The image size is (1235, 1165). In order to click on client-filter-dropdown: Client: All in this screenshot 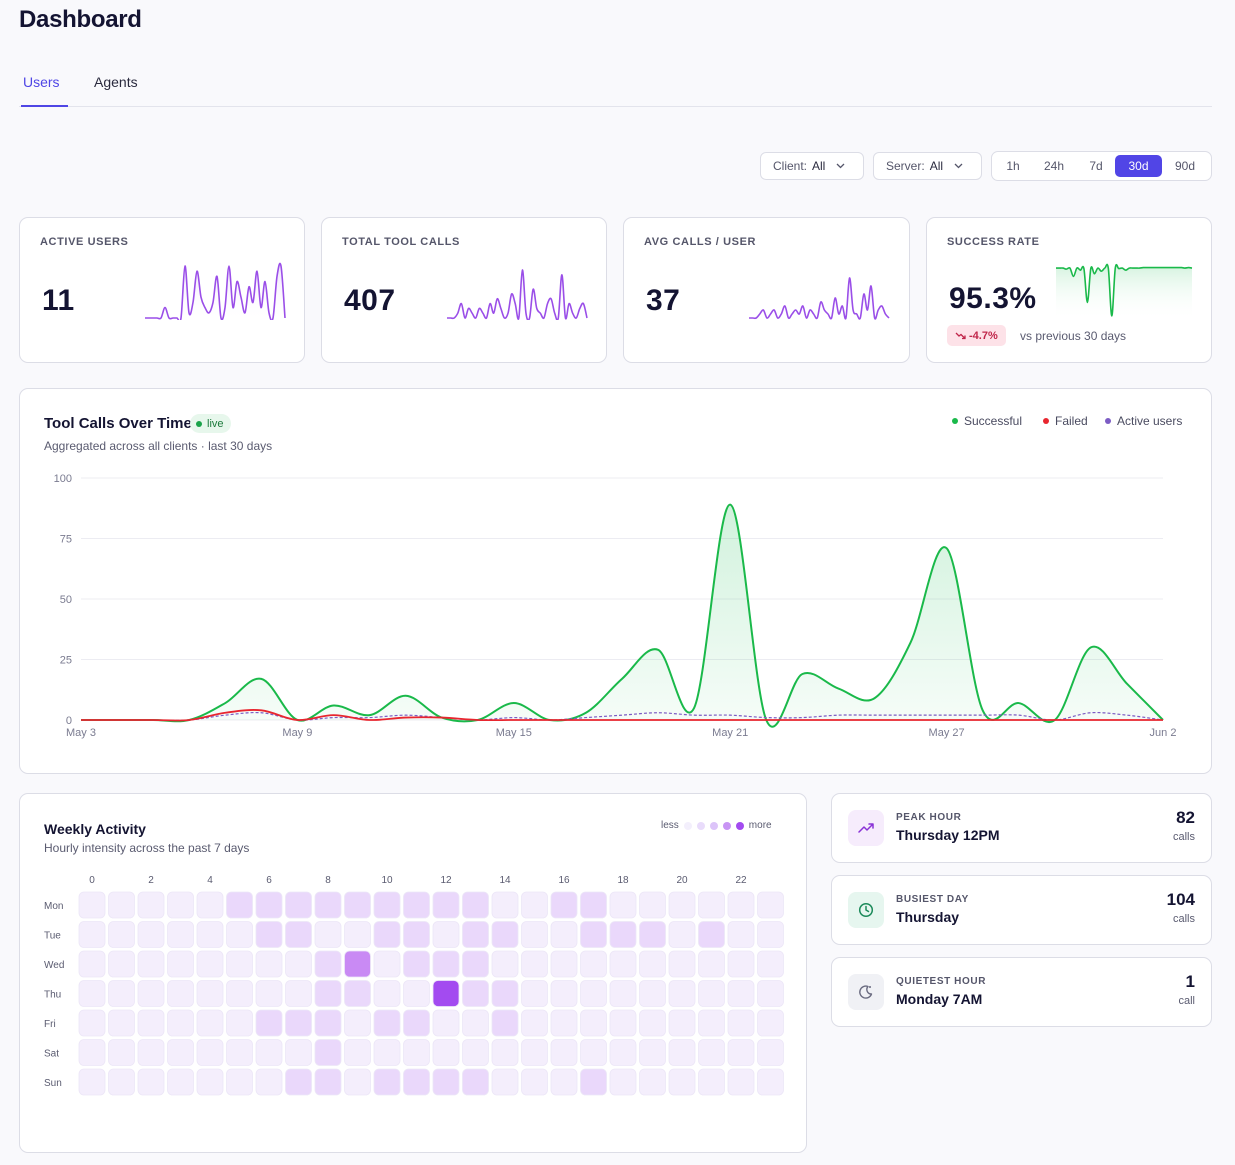, I will do `click(812, 166)`.